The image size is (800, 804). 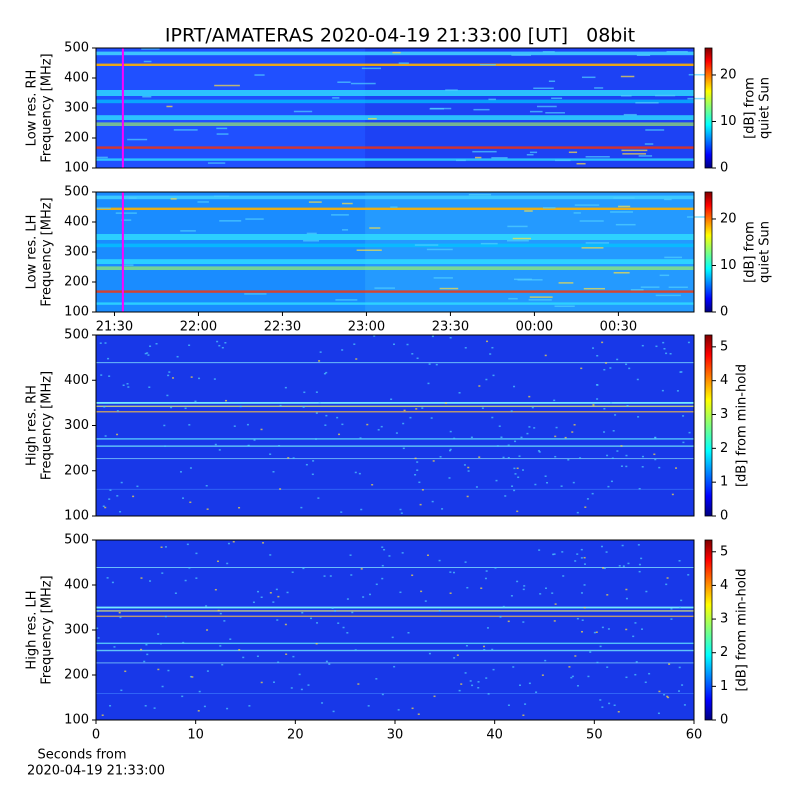 What do you see at coordinates (728, 218) in the screenshot?
I see `colorbar-tick-label: 20` at bounding box center [728, 218].